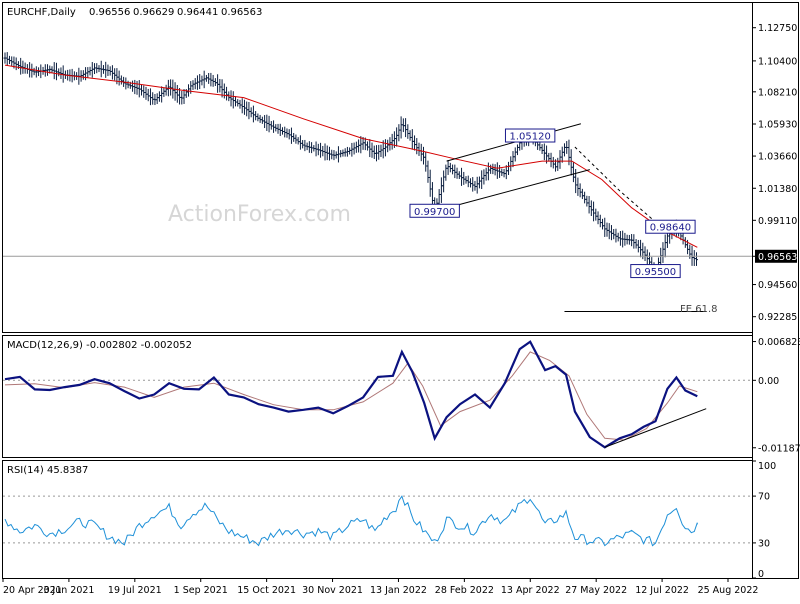 This screenshot has height=604, width=800. Describe the element at coordinates (761, 574) in the screenshot. I see `rsi-tick-label: 0` at that location.